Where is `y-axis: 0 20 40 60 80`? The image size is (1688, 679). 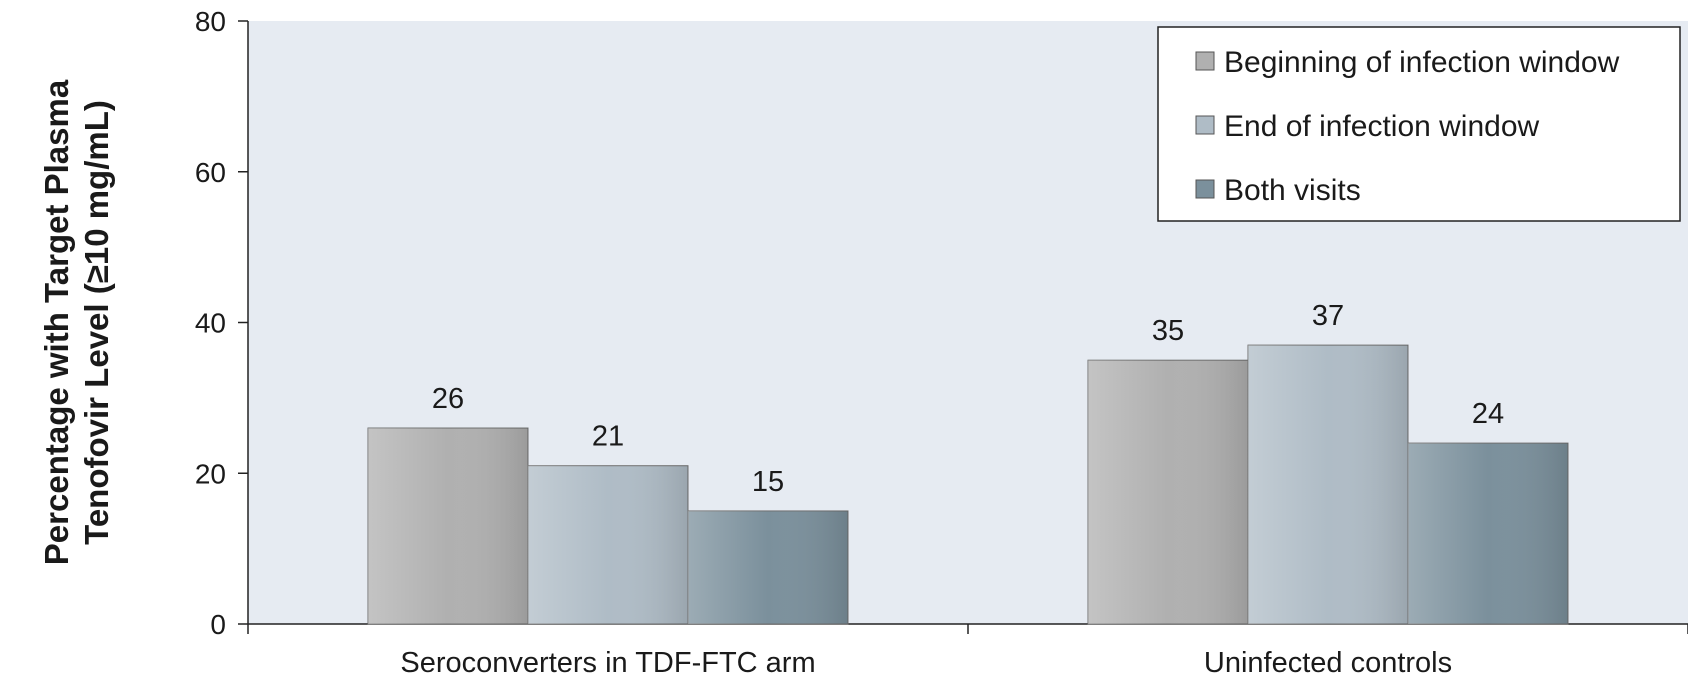 y-axis: 0 20 40 60 80 is located at coordinates (222, 323).